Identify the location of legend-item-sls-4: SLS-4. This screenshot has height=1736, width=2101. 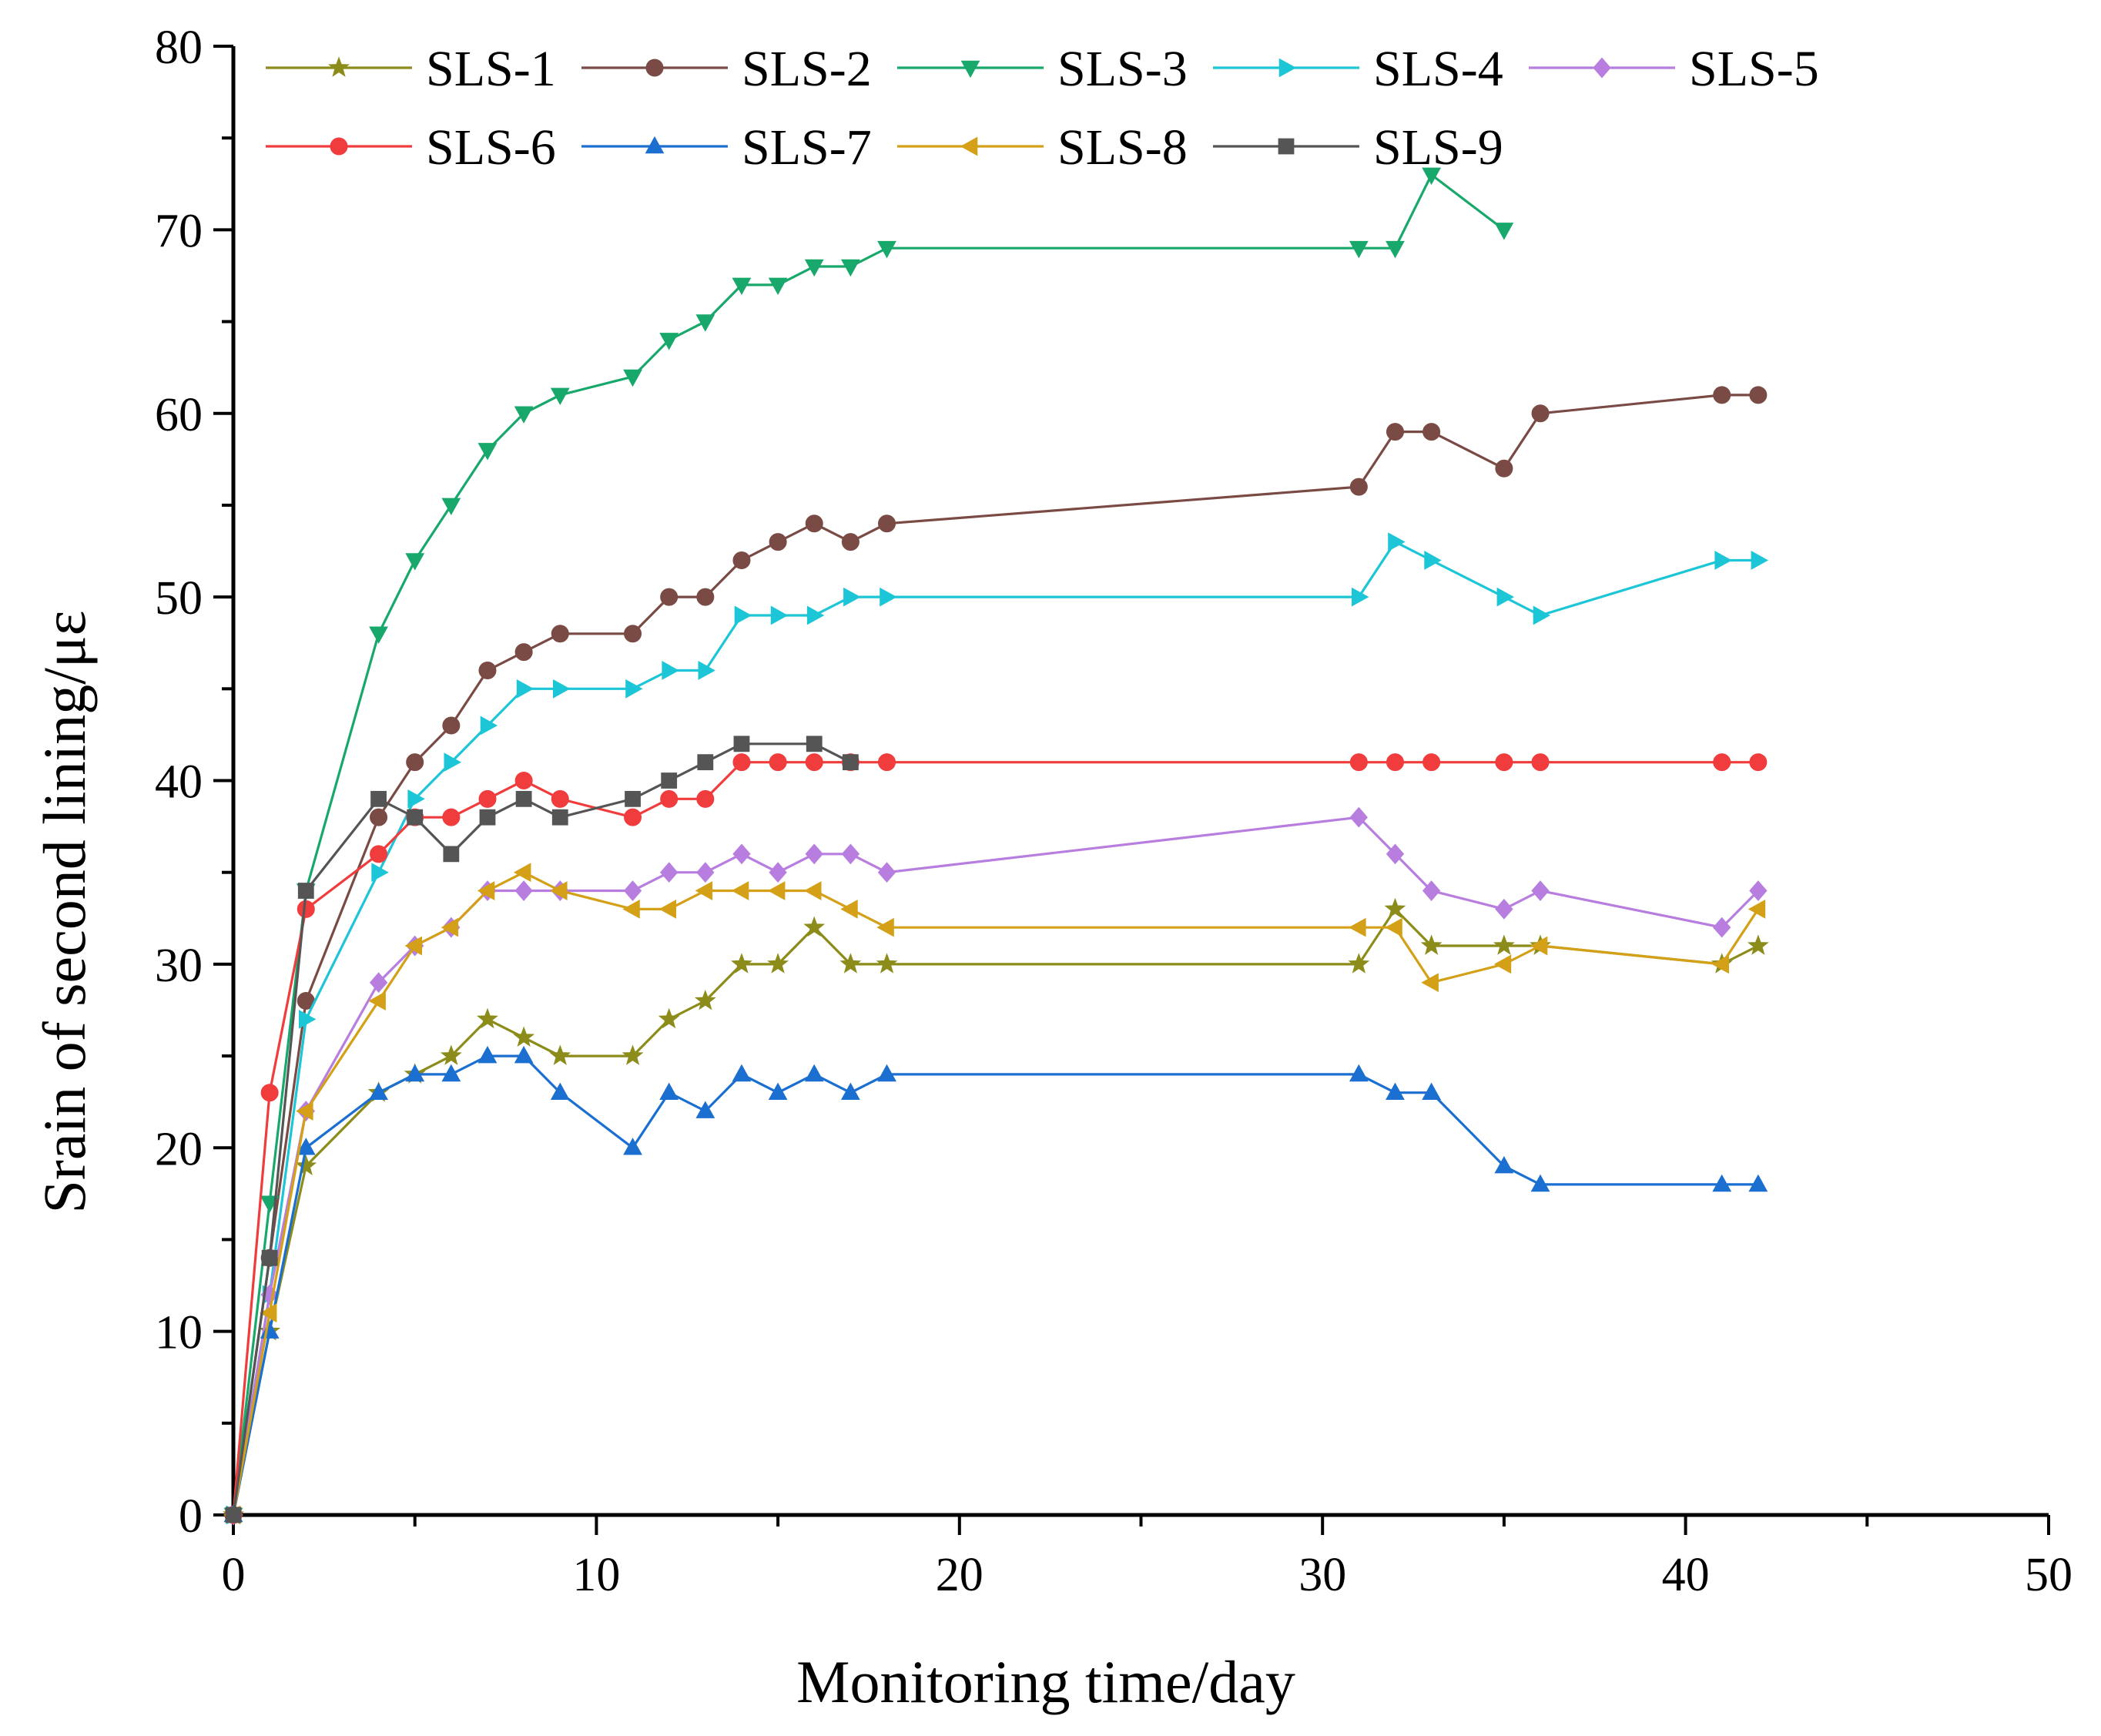
(1358, 69).